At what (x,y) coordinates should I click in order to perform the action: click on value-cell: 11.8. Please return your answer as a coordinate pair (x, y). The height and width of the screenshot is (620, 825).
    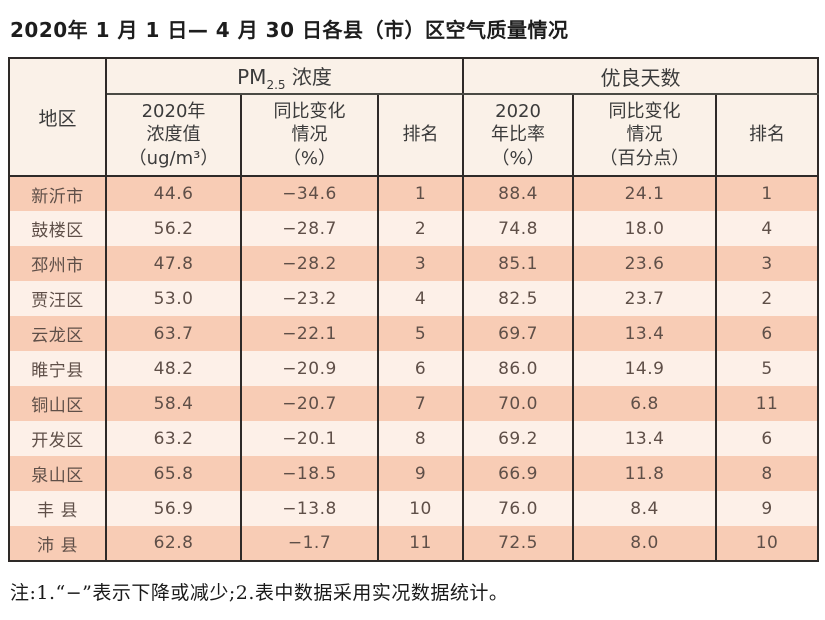
    Looking at the image, I should click on (645, 473).